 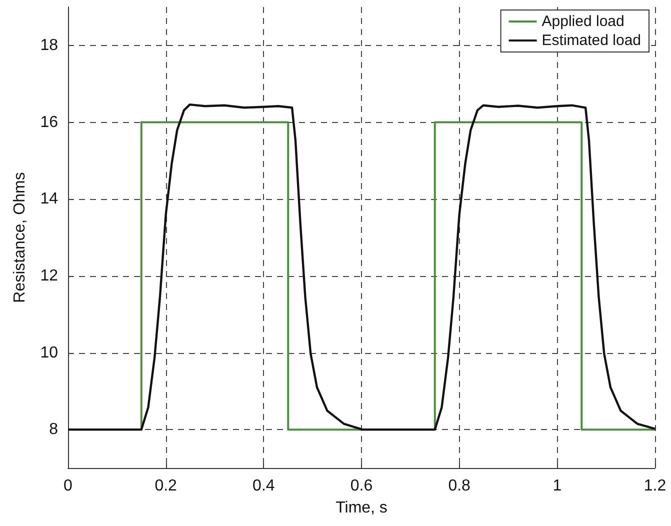 What do you see at coordinates (362, 508) in the screenshot?
I see `x-axis-title: Time, s` at bounding box center [362, 508].